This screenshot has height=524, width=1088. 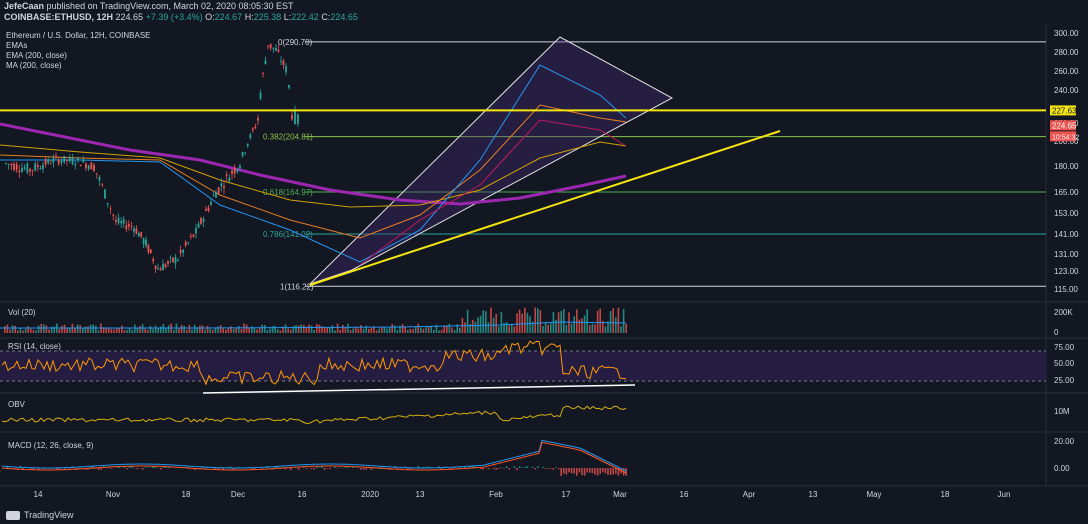 I want to click on vol-pane-label: Vol (20), so click(x=22, y=312).